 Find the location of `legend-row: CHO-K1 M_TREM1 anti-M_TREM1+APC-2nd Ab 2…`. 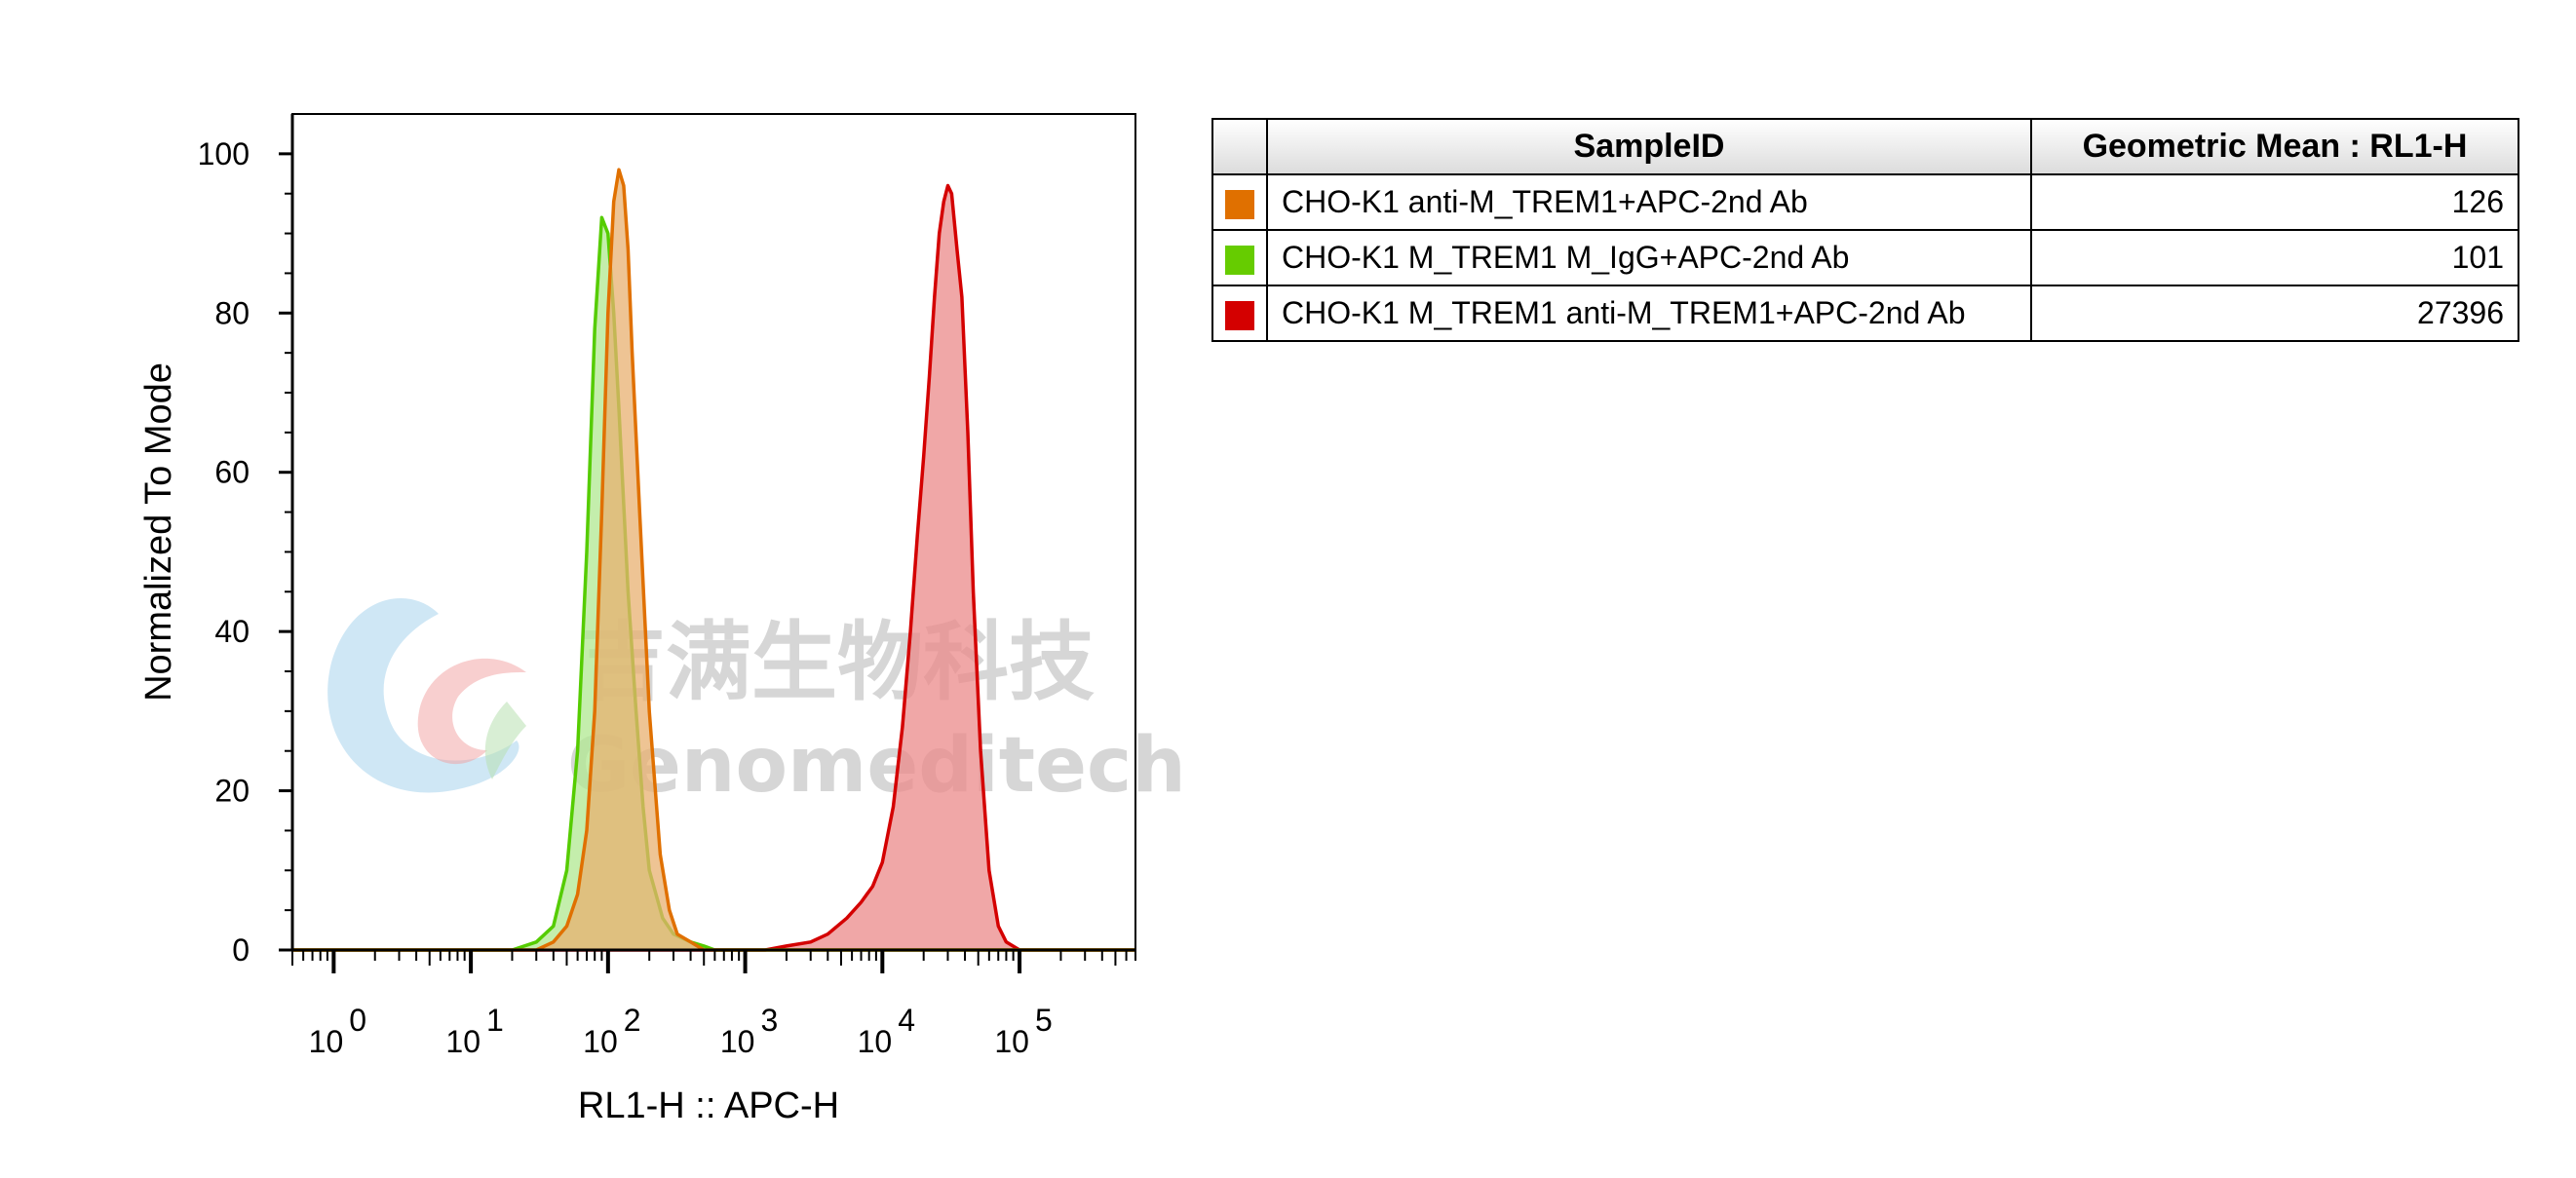

legend-row: CHO-K1 M_TREM1 anti-M_TREM1+APC-2nd Ab 2… is located at coordinates (1865, 313).